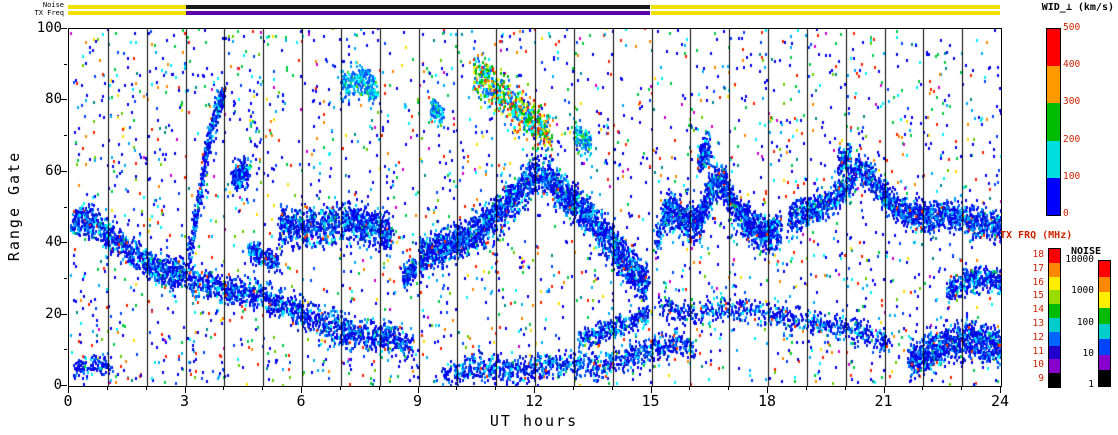  I want to click on x-tick-label: 24, so click(1000, 401).